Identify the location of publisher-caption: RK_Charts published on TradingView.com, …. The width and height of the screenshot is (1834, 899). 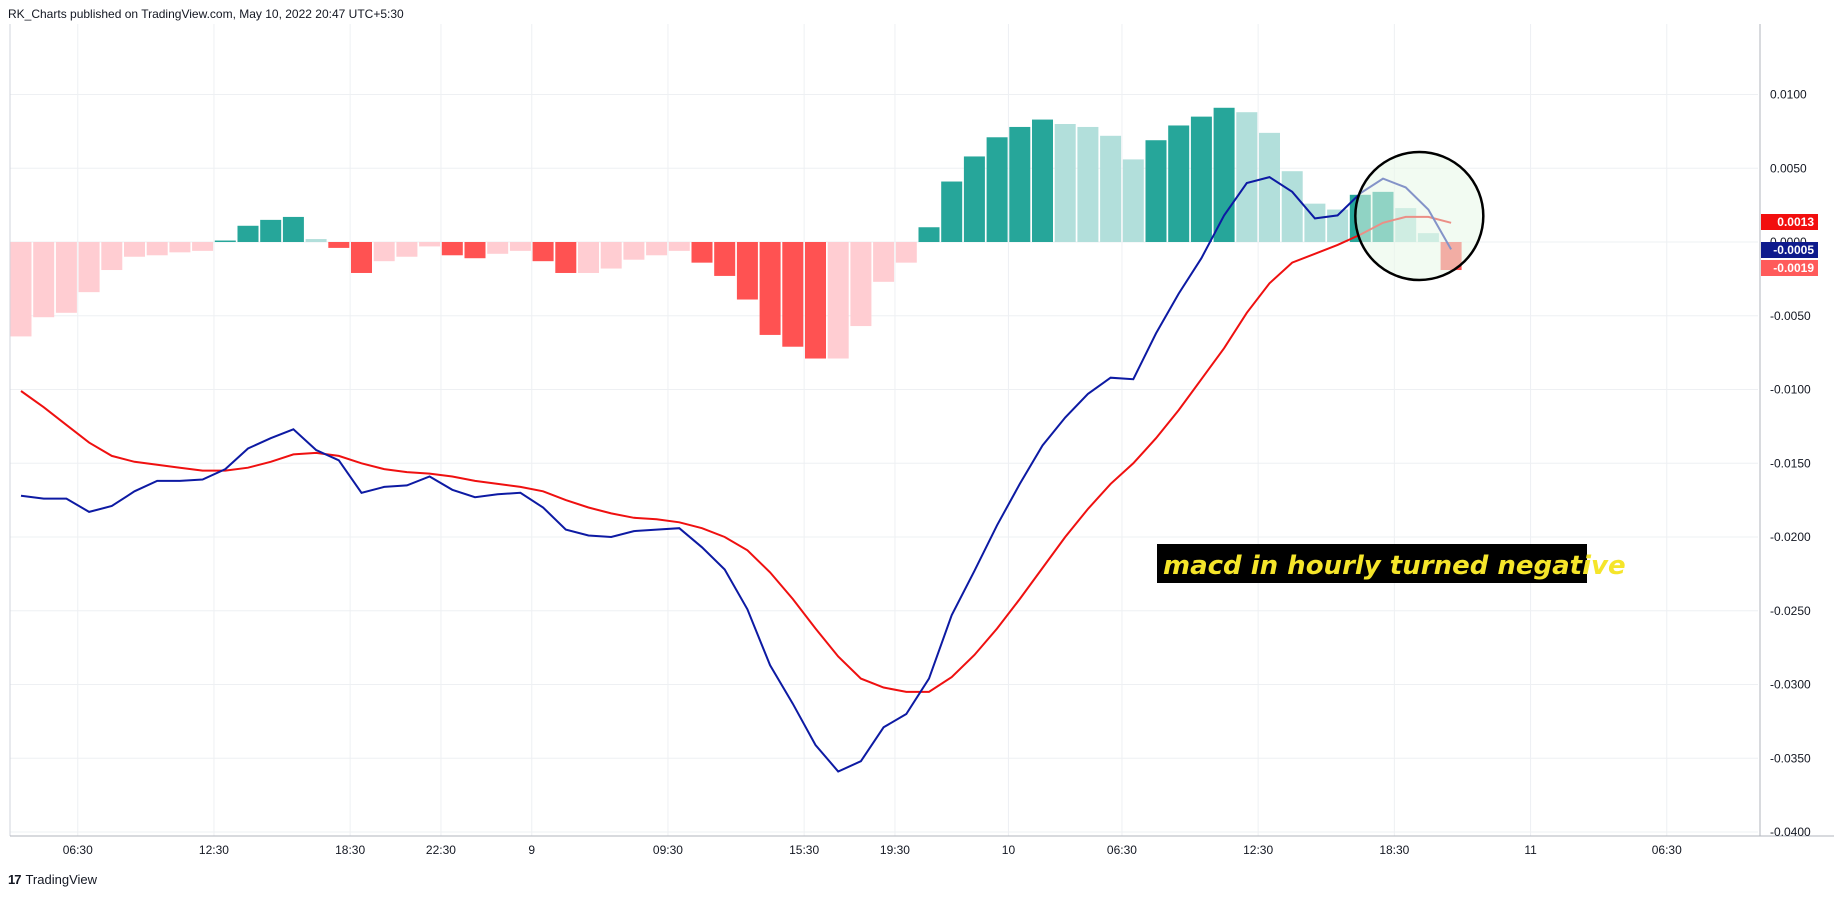
(206, 14).